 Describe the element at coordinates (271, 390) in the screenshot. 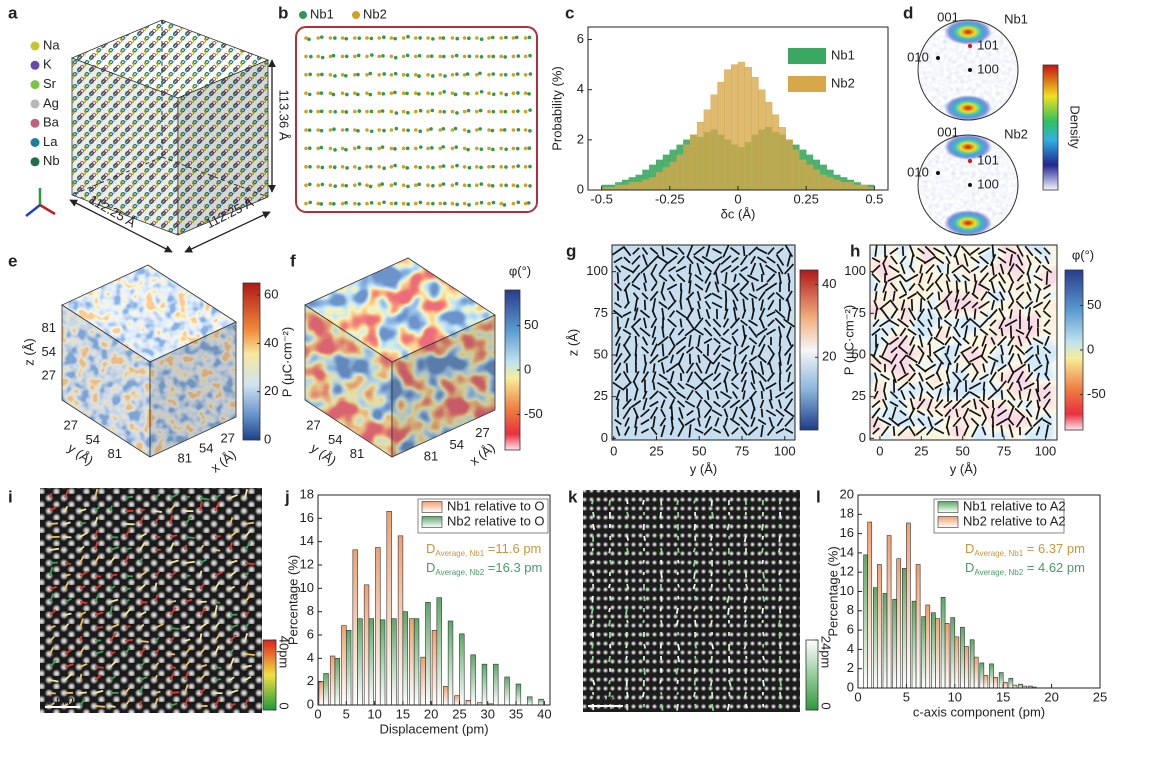

I see `colorbar-tick-label: 20` at that location.